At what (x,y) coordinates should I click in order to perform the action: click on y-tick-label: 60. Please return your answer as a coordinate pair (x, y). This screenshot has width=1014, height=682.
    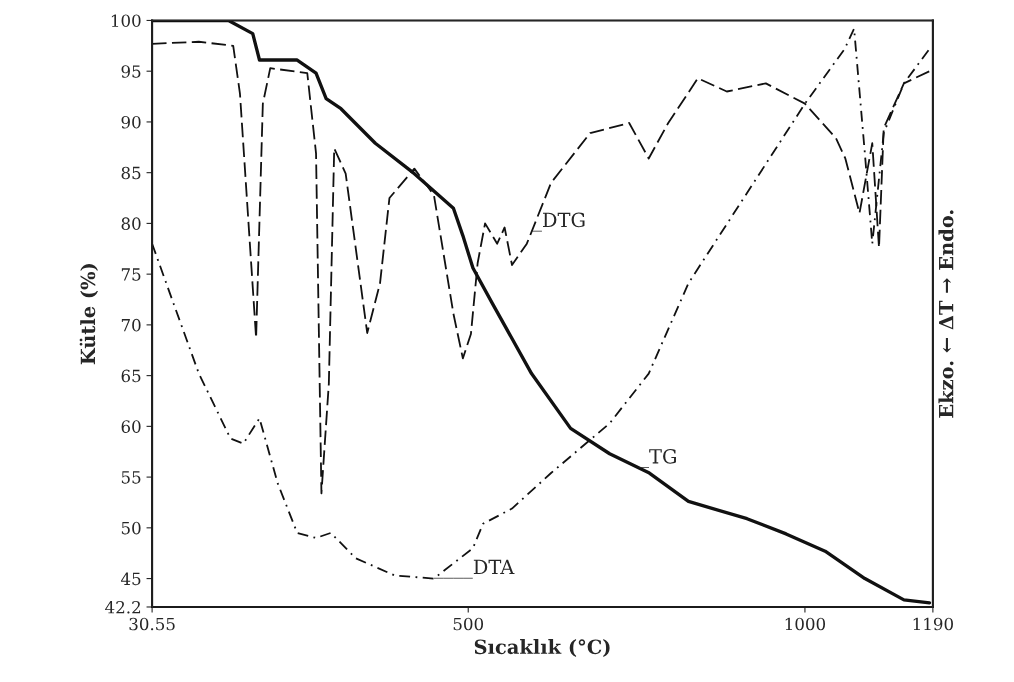
    Looking at the image, I should click on (131, 426).